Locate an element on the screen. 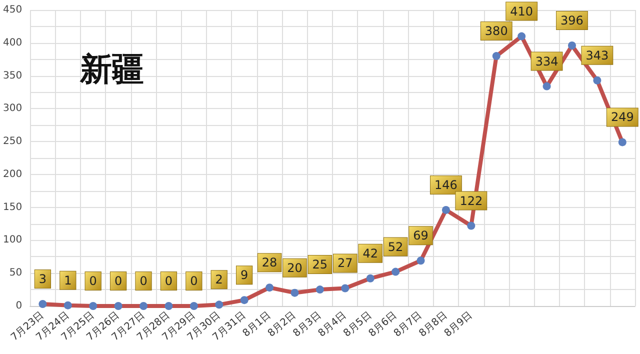 Image resolution: width=640 pixels, height=354 pixels. data-label: 396 is located at coordinates (572, 21).